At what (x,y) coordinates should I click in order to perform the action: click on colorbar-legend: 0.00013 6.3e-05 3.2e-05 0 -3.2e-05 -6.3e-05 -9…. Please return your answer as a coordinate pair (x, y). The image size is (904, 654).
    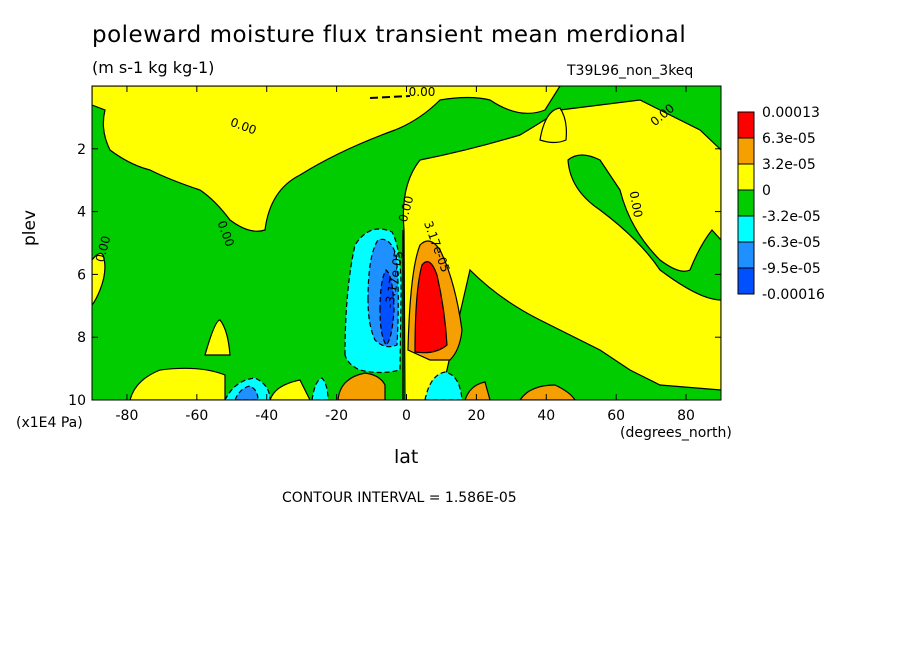
    Looking at the image, I should click on (781, 204).